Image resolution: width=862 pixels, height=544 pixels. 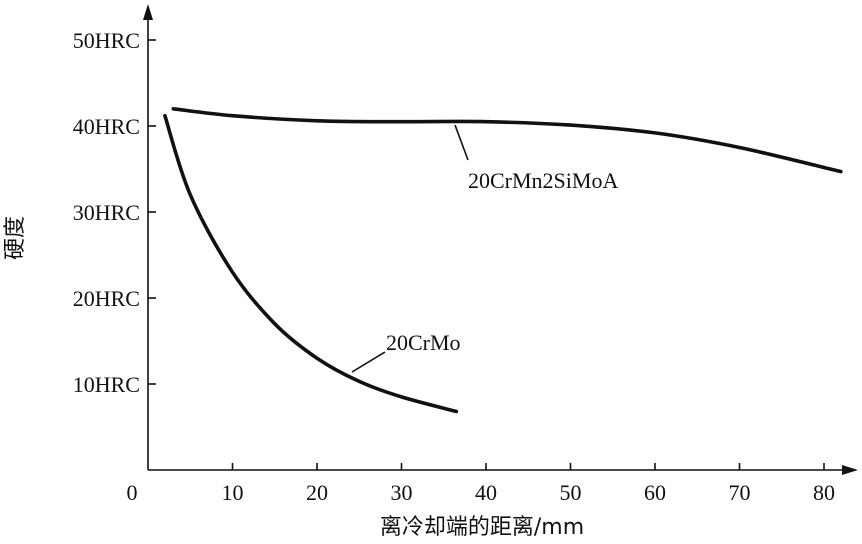 What do you see at coordinates (824, 492) in the screenshot?
I see `x-tick-label: 80` at bounding box center [824, 492].